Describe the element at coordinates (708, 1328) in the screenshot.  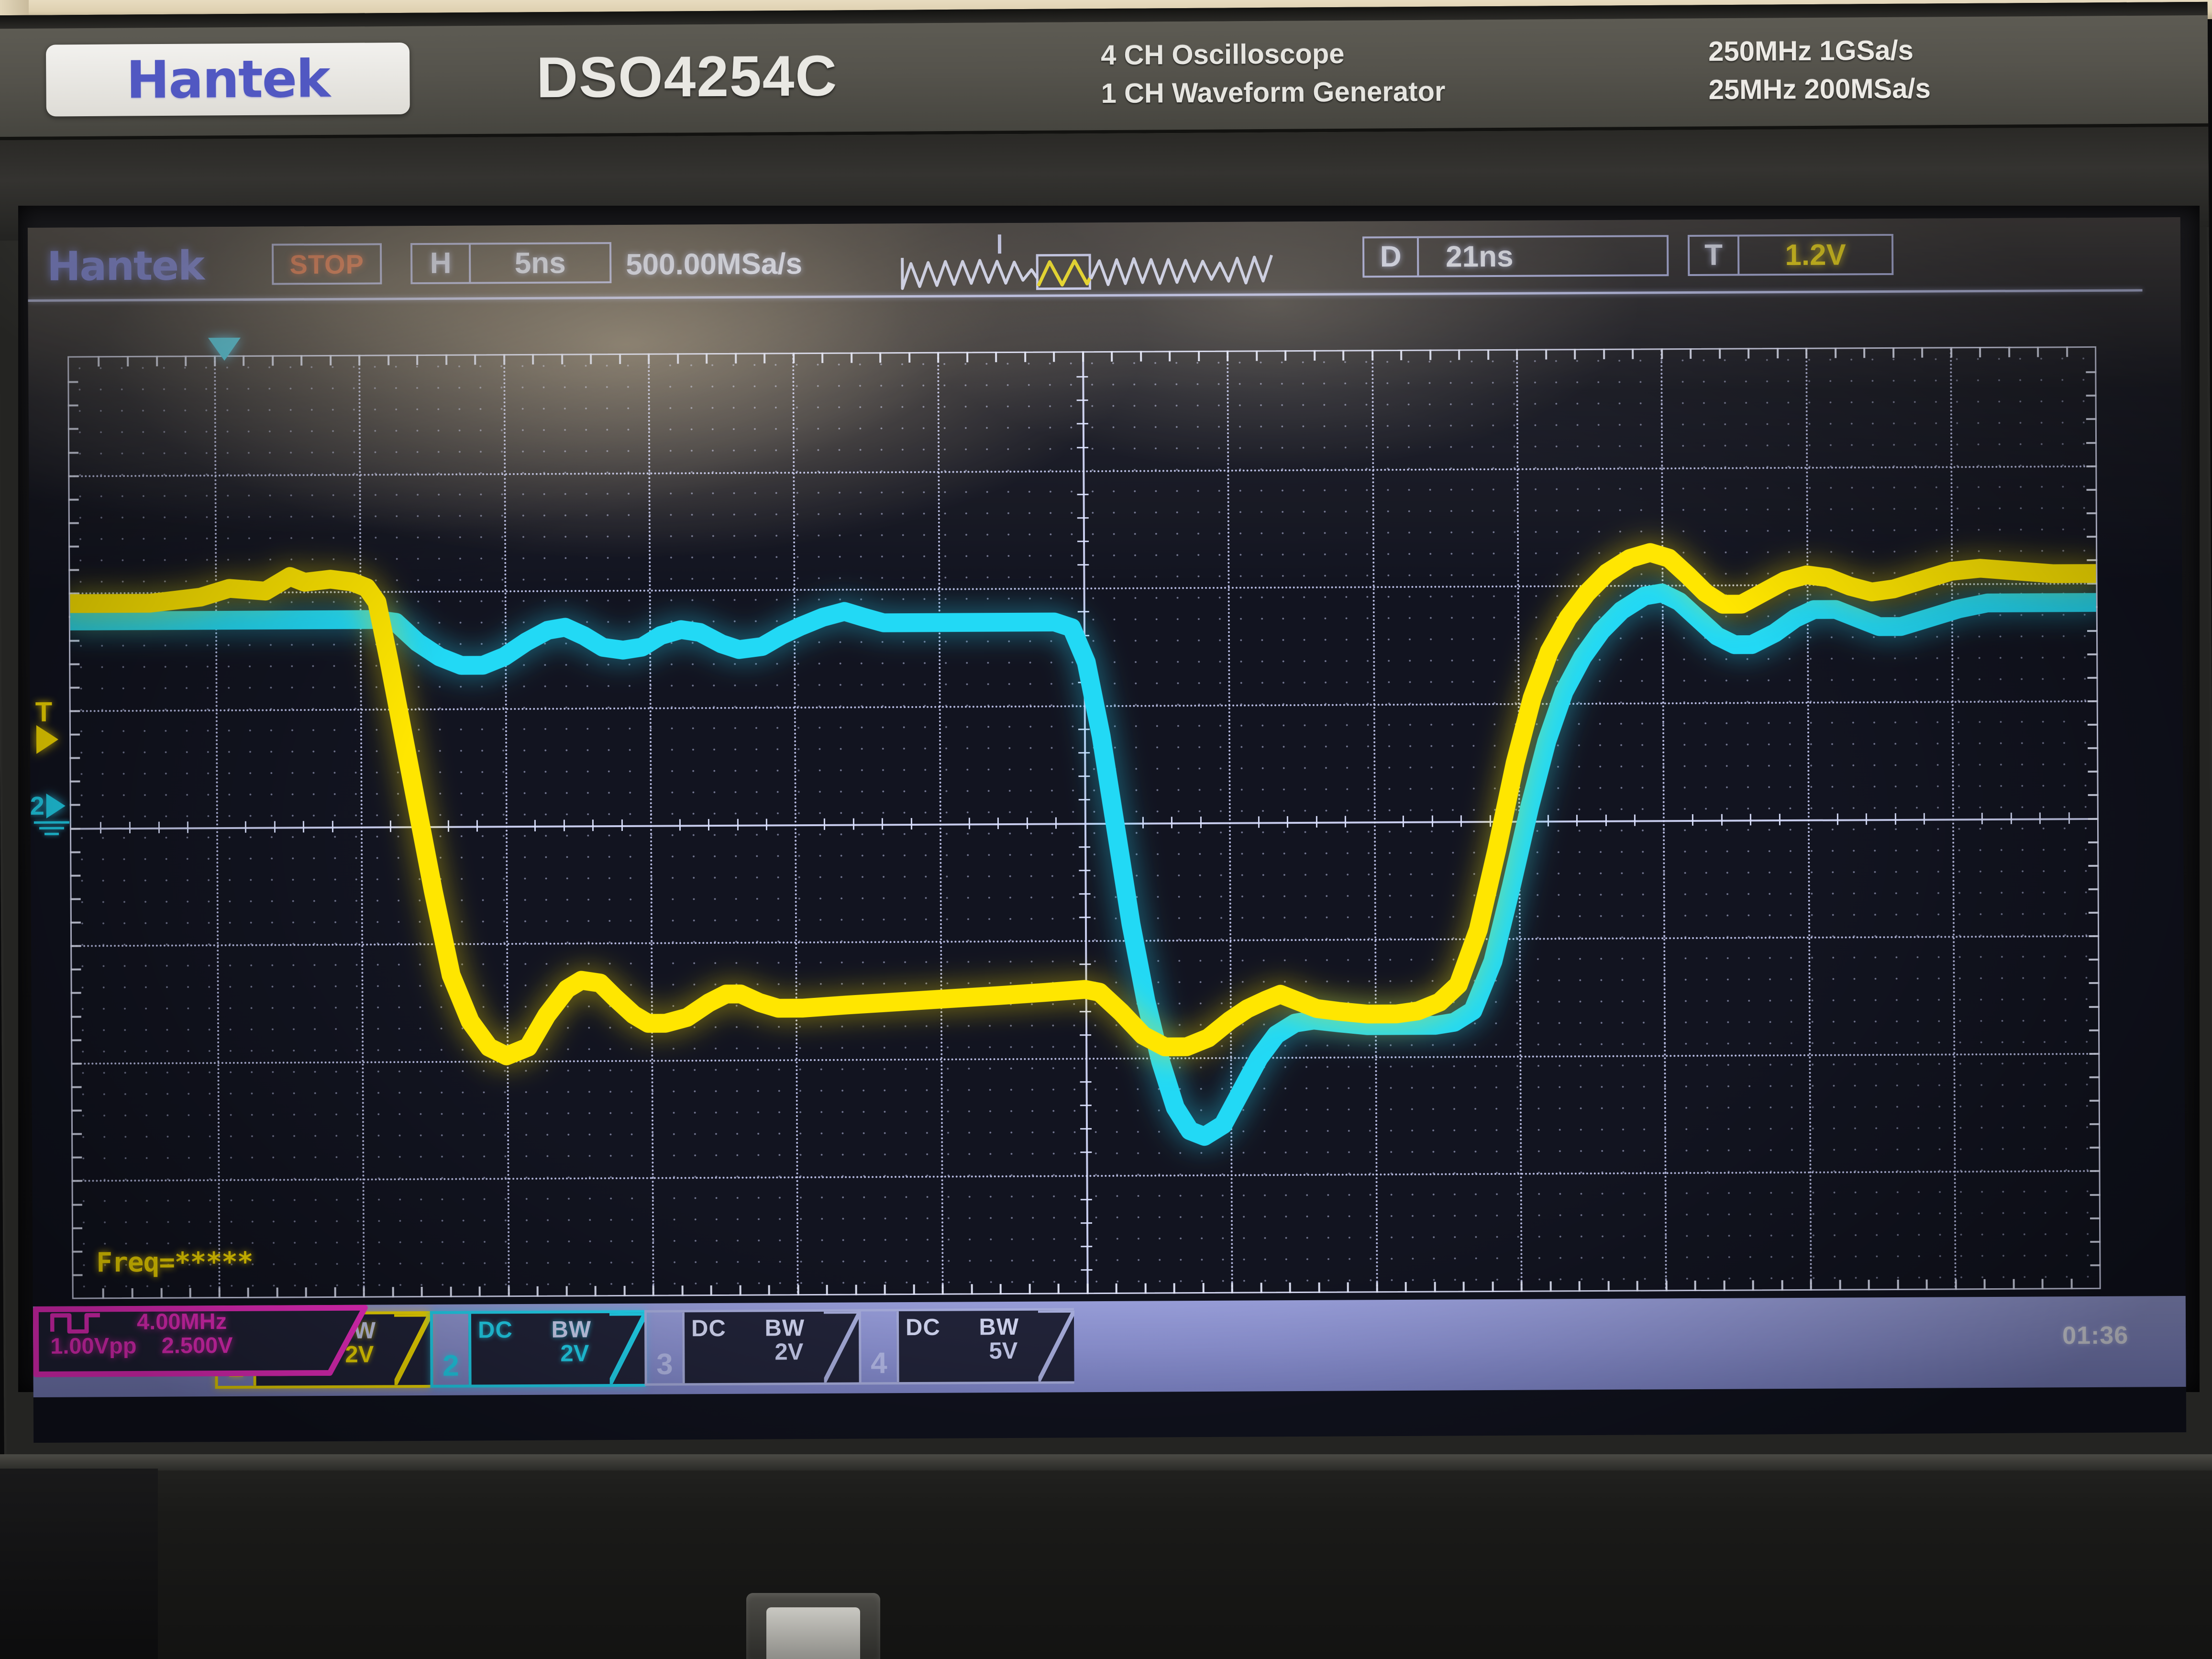
I see `channel-coupling-3: DC` at that location.